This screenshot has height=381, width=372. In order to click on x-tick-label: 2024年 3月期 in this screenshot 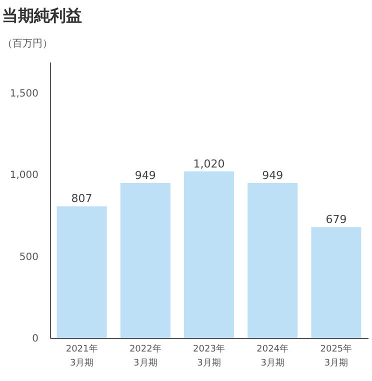, I will do `click(272, 356)`.